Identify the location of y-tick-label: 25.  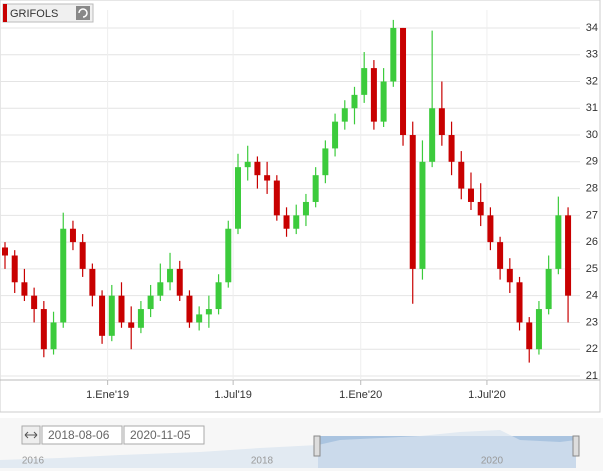
(592, 269).